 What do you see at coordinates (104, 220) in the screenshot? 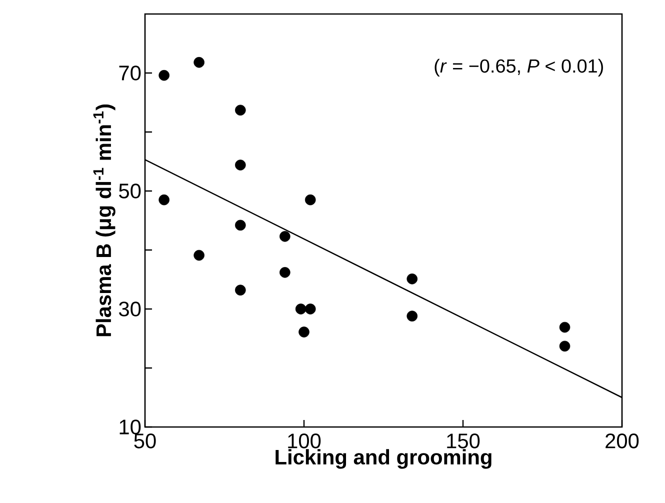
I see `y-axis-title: Plasma B (μg dl$^{-1}$ min$^{-1}$)` at bounding box center [104, 220].